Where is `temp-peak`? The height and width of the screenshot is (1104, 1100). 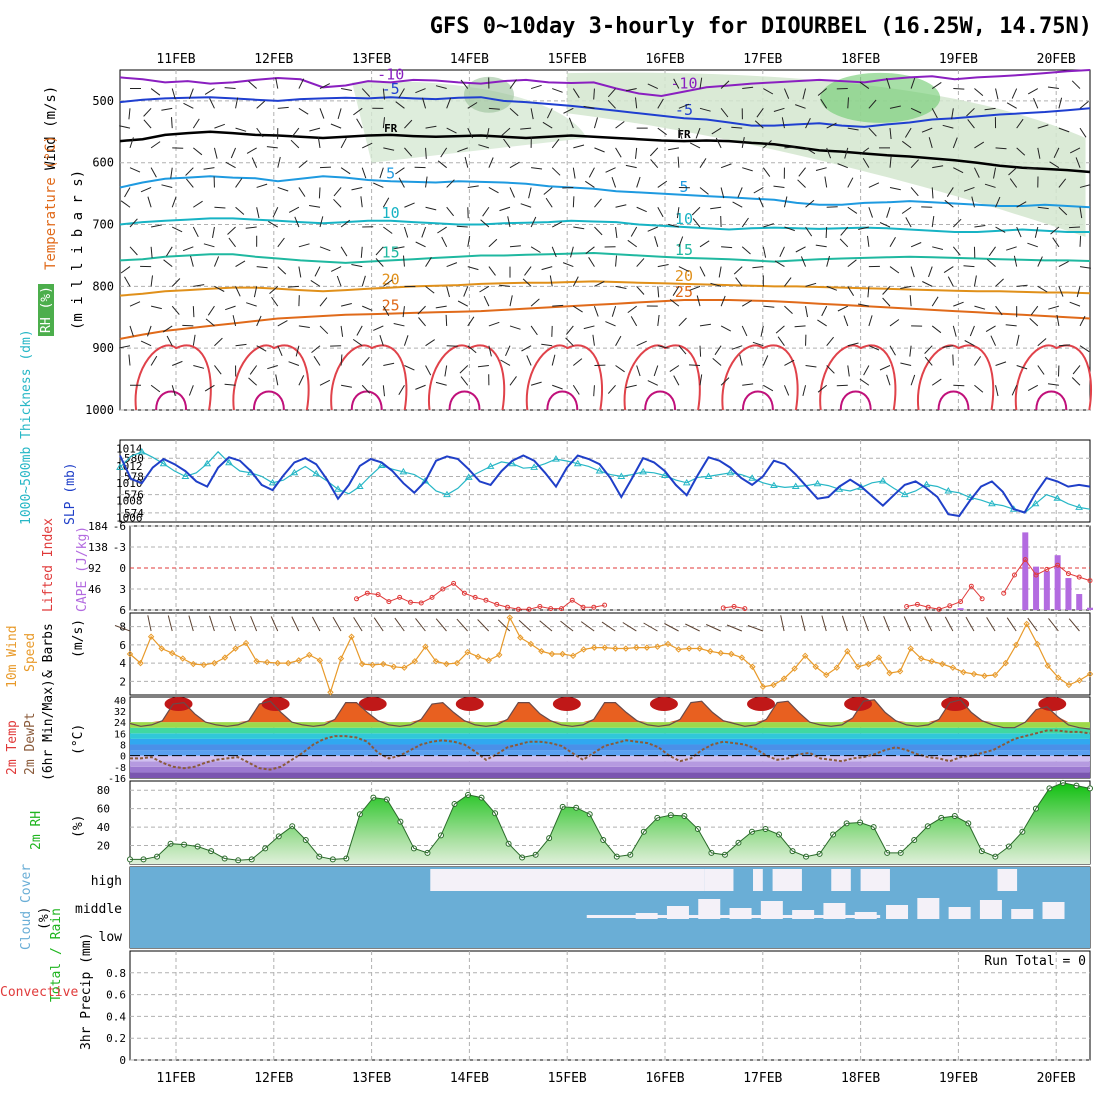
temp-peak is located at coordinates (1052, 704).